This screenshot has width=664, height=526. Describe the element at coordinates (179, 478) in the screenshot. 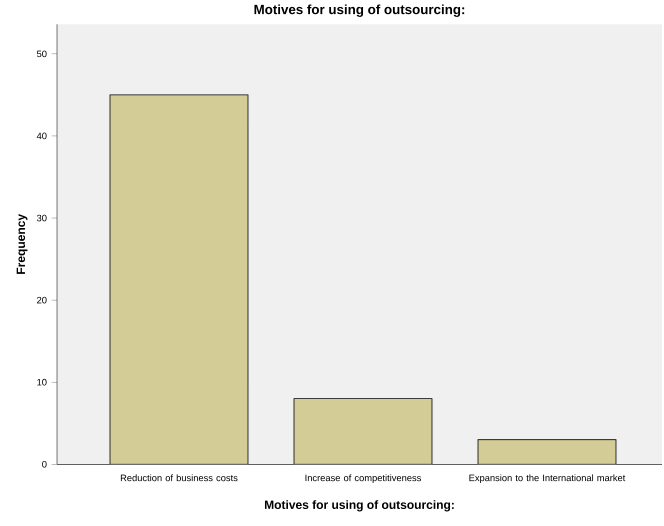

I see `x-tick-label: Reduction of business costs` at that location.